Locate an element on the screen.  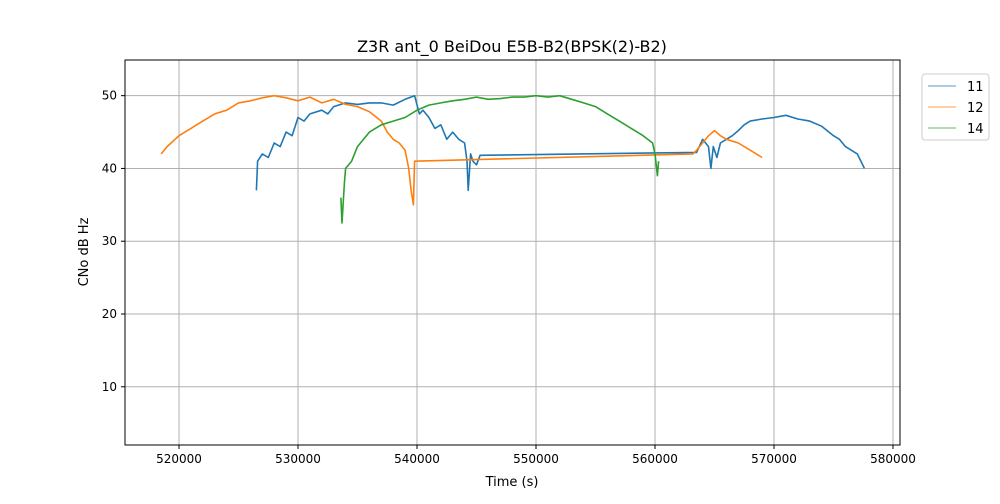
legend-label-11: 11 is located at coordinates (975, 87).